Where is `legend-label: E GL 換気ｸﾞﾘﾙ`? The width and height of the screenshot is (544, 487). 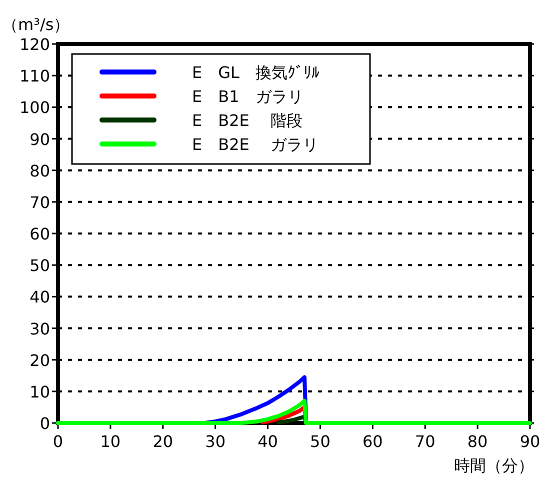
legend-label: E GL 換気ｸﾞﾘﾙ is located at coordinates (256, 72).